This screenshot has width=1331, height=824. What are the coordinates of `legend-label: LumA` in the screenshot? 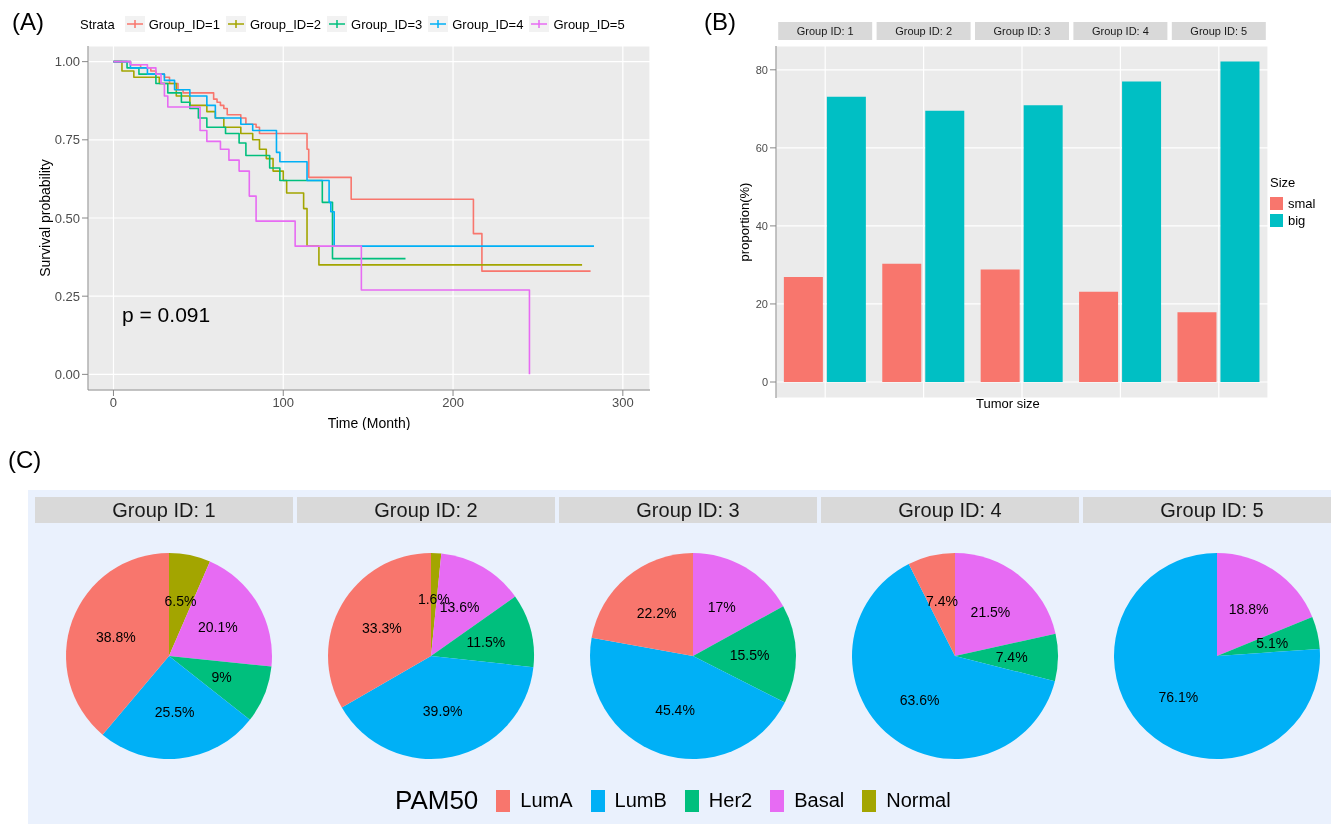 It's located at (546, 800).